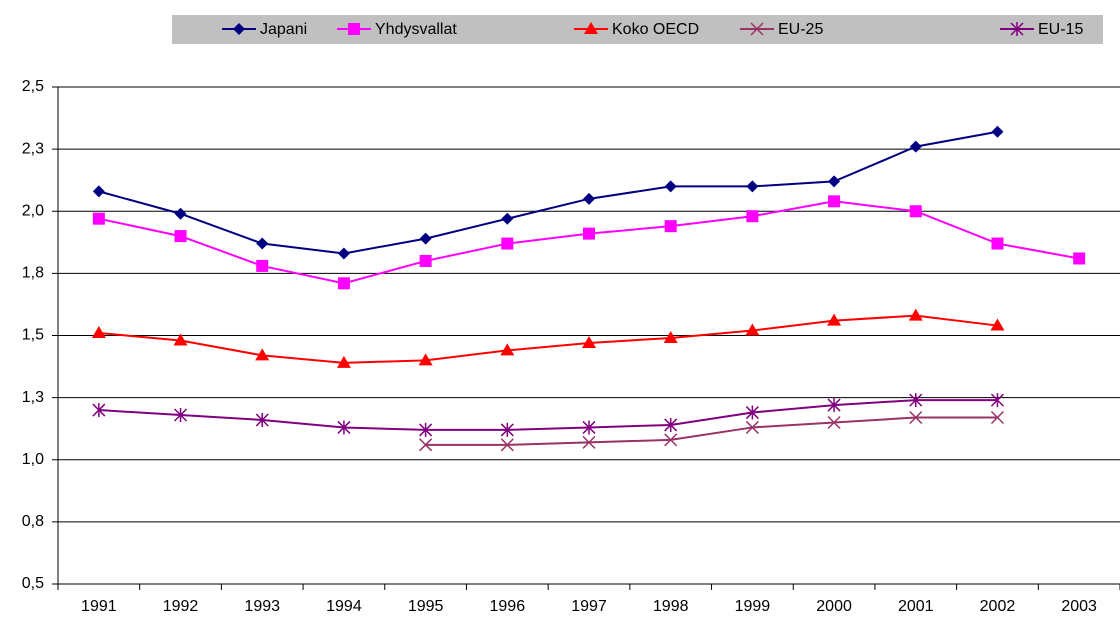 Image resolution: width=1120 pixels, height=630 pixels. I want to click on x-tick-label: 1997, so click(589, 606).